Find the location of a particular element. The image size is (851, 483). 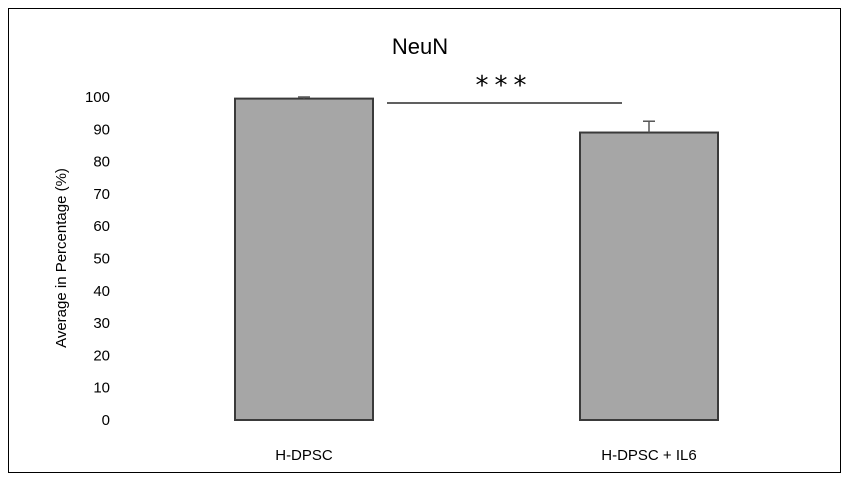

y-tick-labels: 0 10 20 30 40 50 60 70 80 90 100 is located at coordinates (97, 259).